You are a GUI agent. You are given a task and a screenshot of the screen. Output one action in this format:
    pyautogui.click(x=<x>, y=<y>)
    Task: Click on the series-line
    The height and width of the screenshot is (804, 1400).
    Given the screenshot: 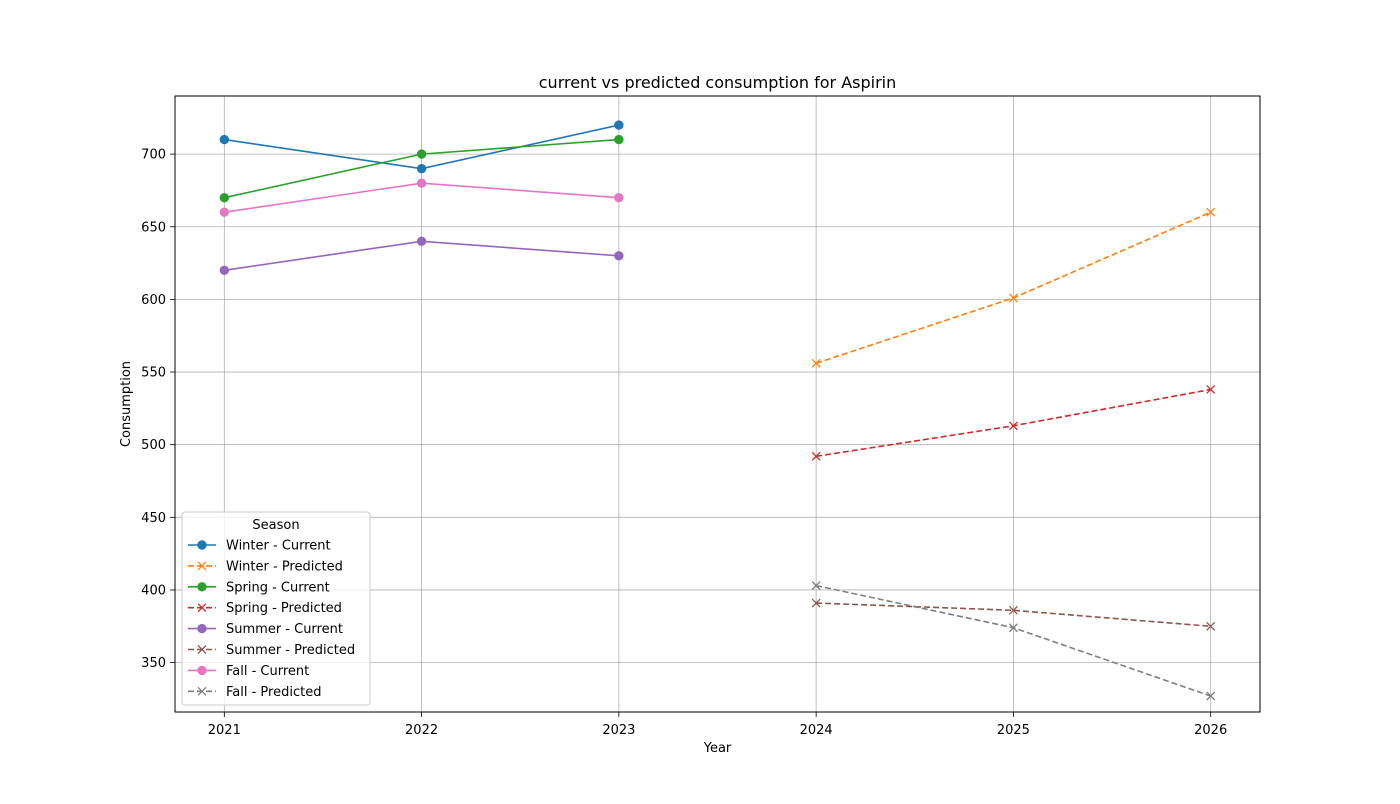 What is the action you would take?
    pyautogui.click(x=1013, y=615)
    